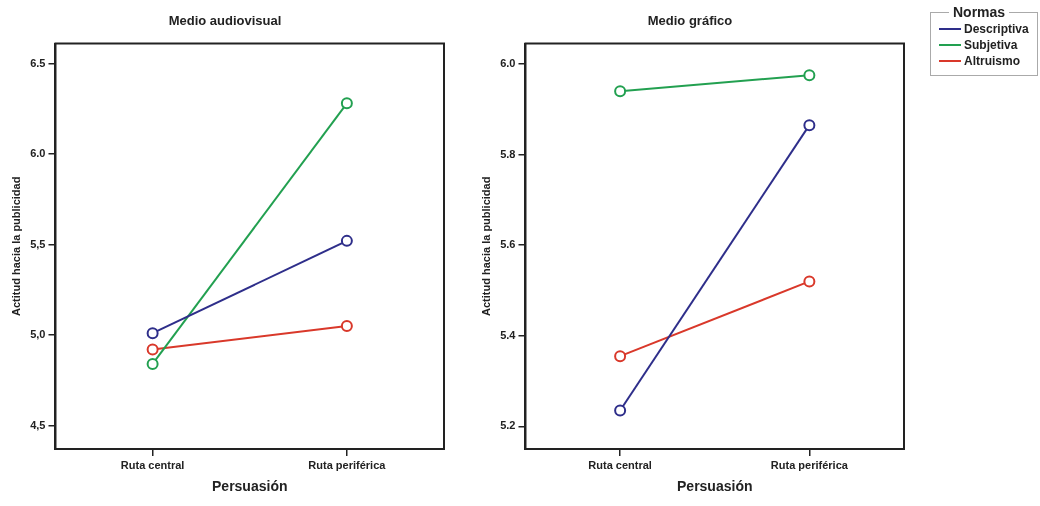 The image size is (1040, 506). I want to click on y-tick-label: 6.5, so click(38, 62).